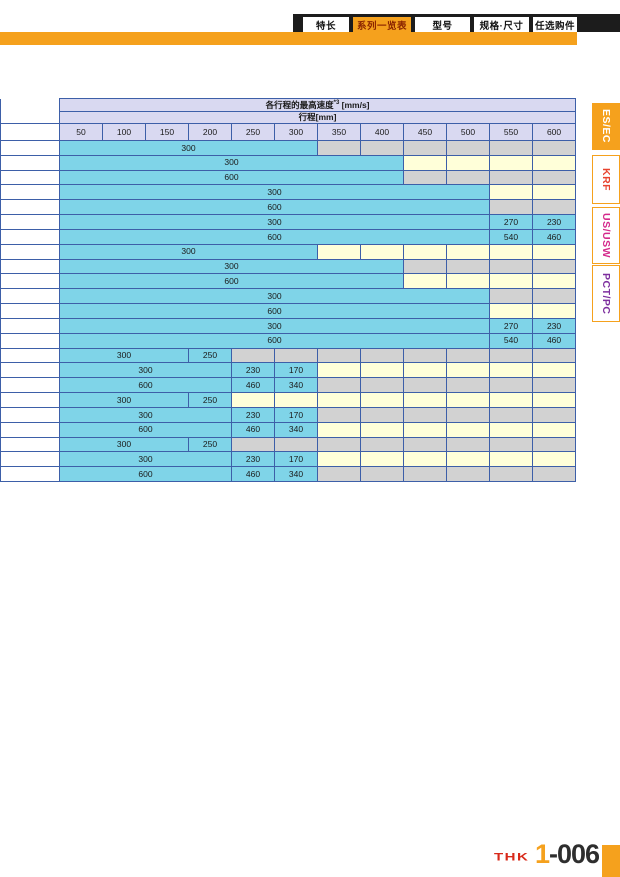 This screenshot has height=877, width=620. What do you see at coordinates (606, 179) in the screenshot?
I see `side-tab-krf: KRF` at bounding box center [606, 179].